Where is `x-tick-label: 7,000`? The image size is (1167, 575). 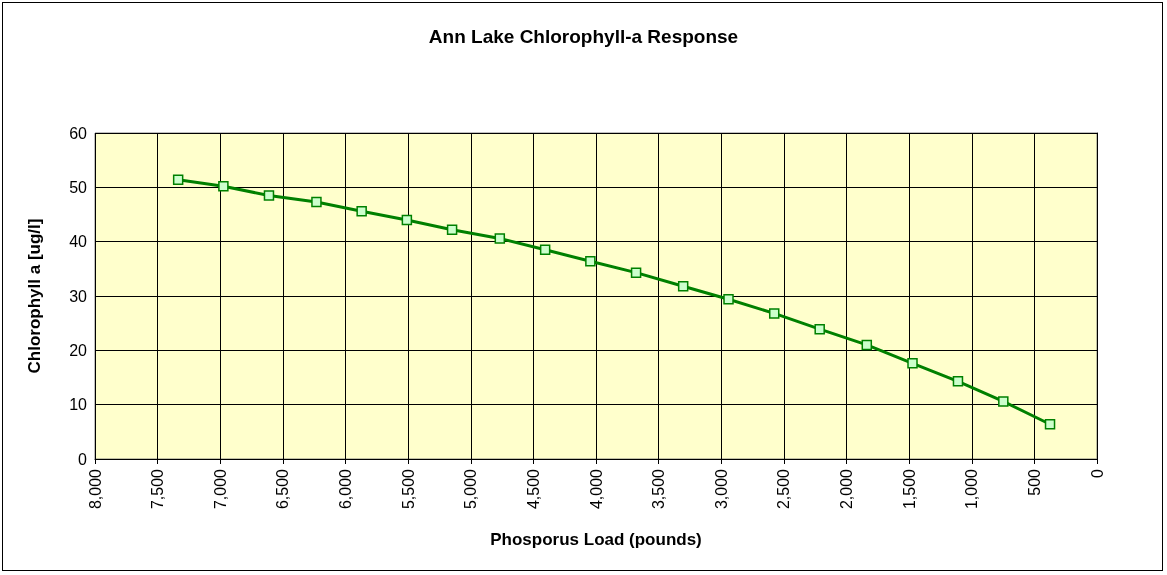
x-tick-label: 7,000 is located at coordinates (220, 489).